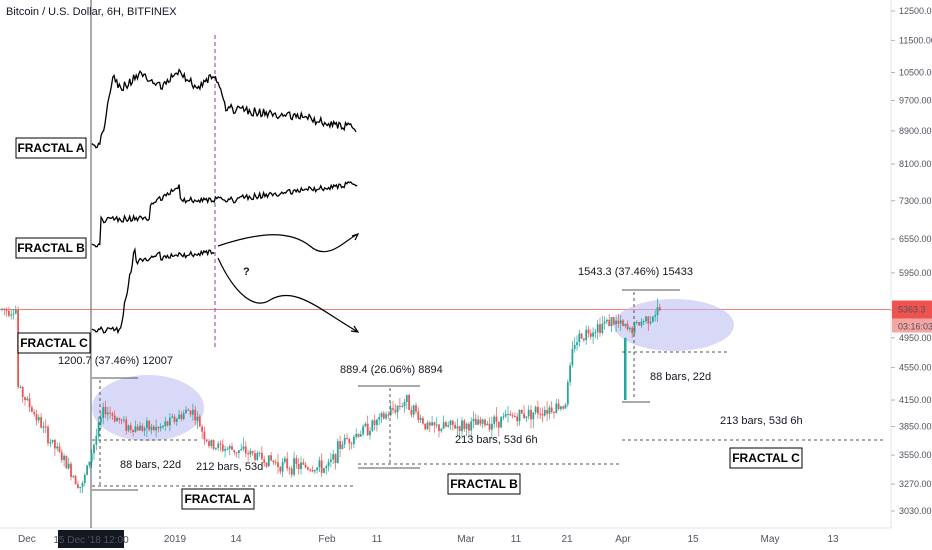 This screenshot has height=550, width=932. Describe the element at coordinates (915, 484) in the screenshot. I see `y-tick-label: 3270.00` at that location.